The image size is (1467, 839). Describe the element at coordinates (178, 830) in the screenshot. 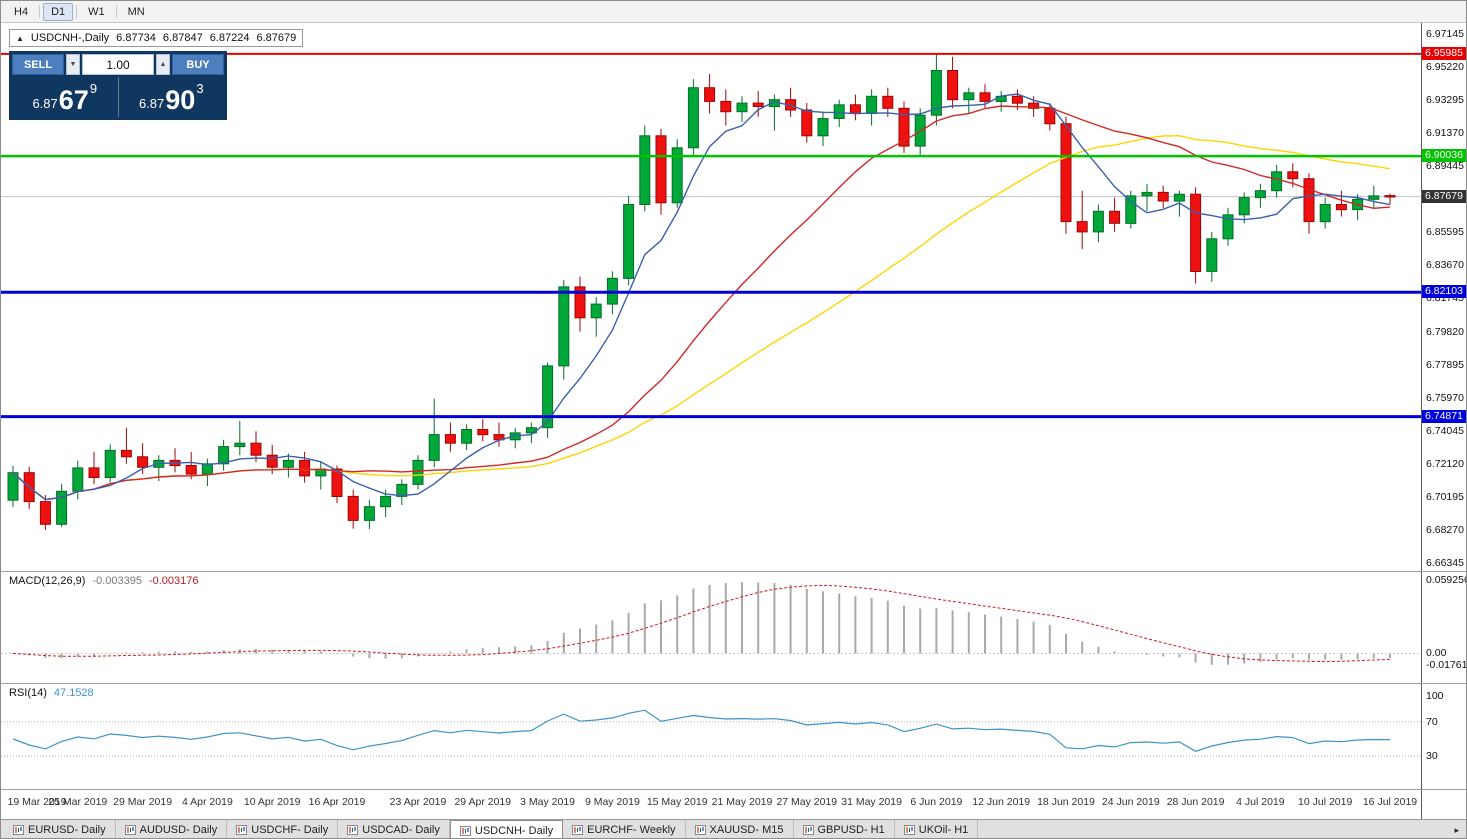

I see `tab-label: AUDUSD- Daily` at that location.